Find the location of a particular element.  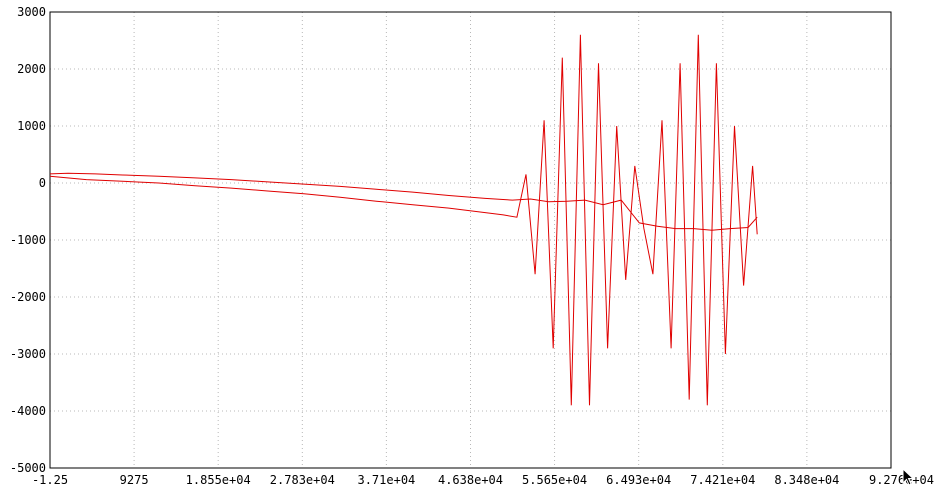

y-tick-label: 0 is located at coordinates (42, 183).